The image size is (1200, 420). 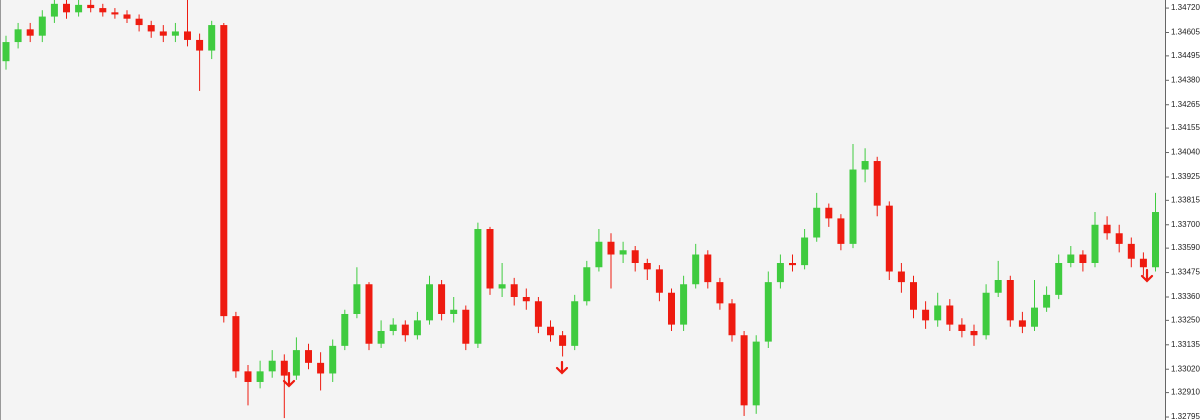 What do you see at coordinates (1185, 104) in the screenshot?
I see `y-tick-label: 1.34265` at bounding box center [1185, 104].